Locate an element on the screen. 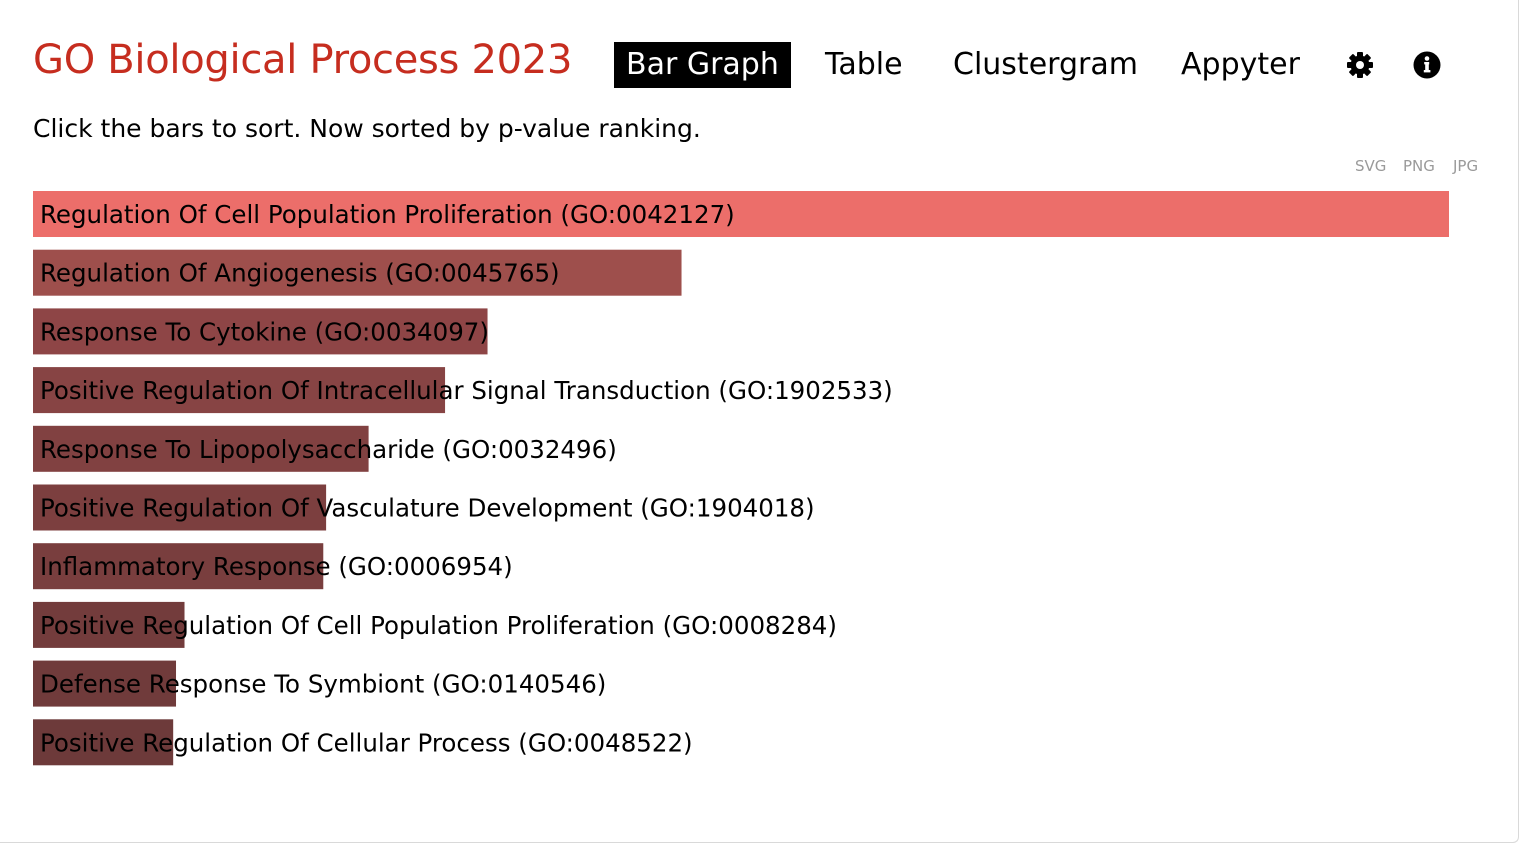 This screenshot has width=1522, height=844. info-circle-icon is located at coordinates (1427, 65).